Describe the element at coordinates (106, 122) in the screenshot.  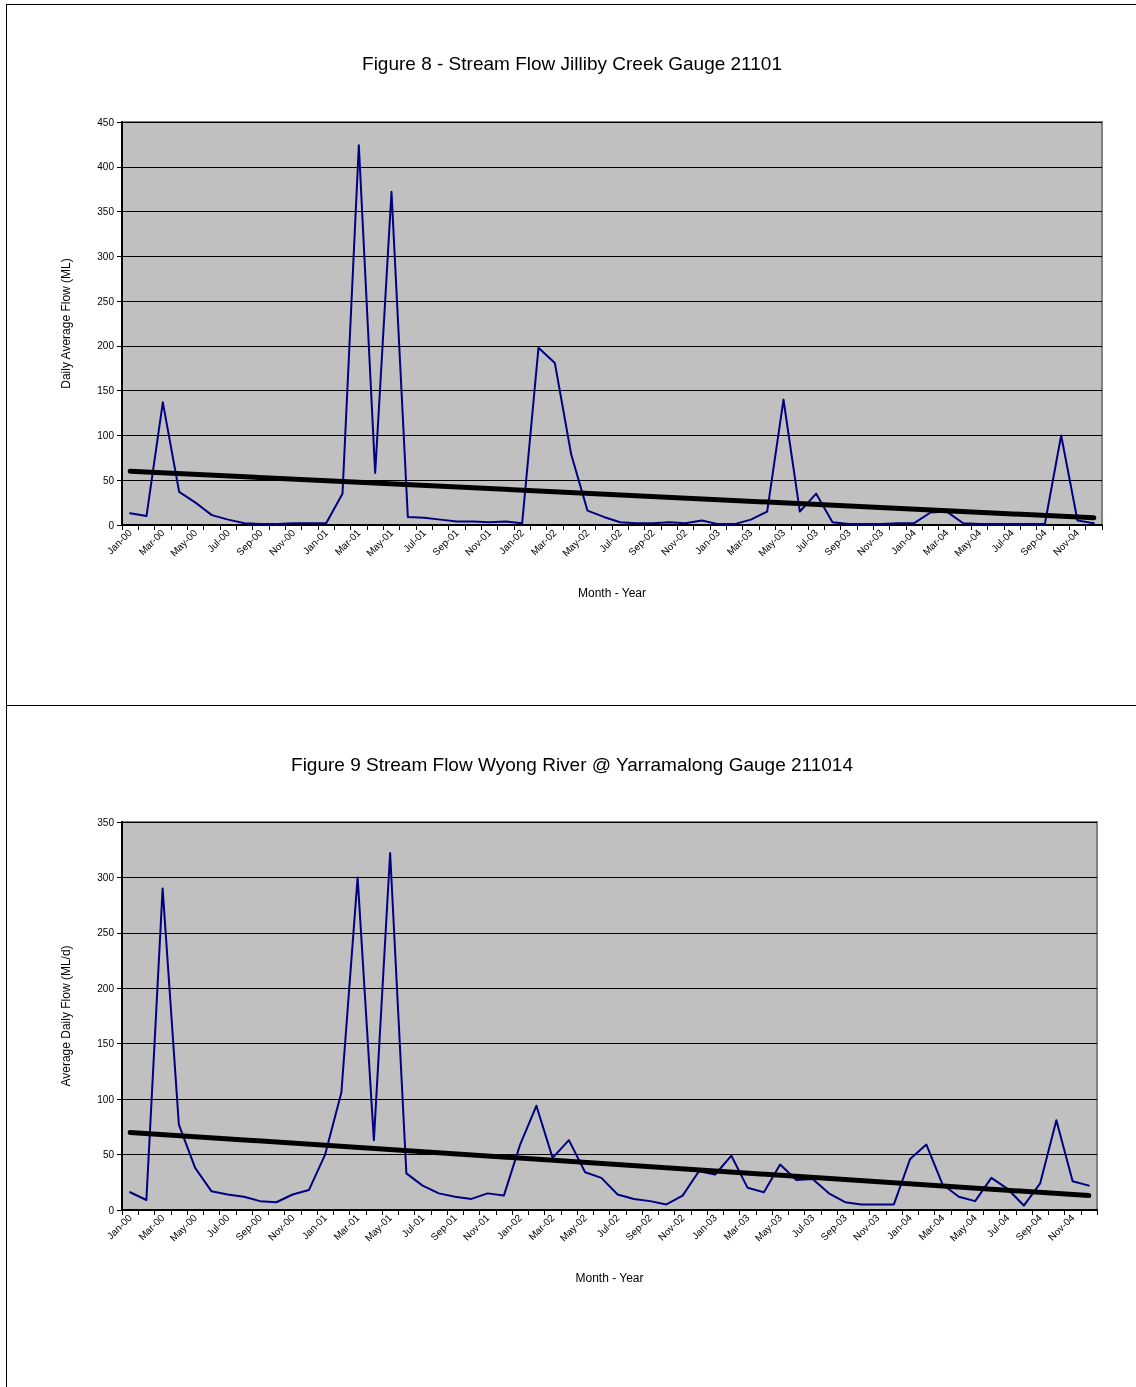
I see `y-tick-label: 450` at that location.